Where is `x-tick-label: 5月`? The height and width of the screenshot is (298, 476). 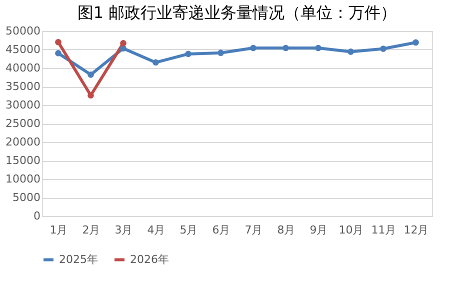 x-tick-label: 5月 is located at coordinates (189, 230).